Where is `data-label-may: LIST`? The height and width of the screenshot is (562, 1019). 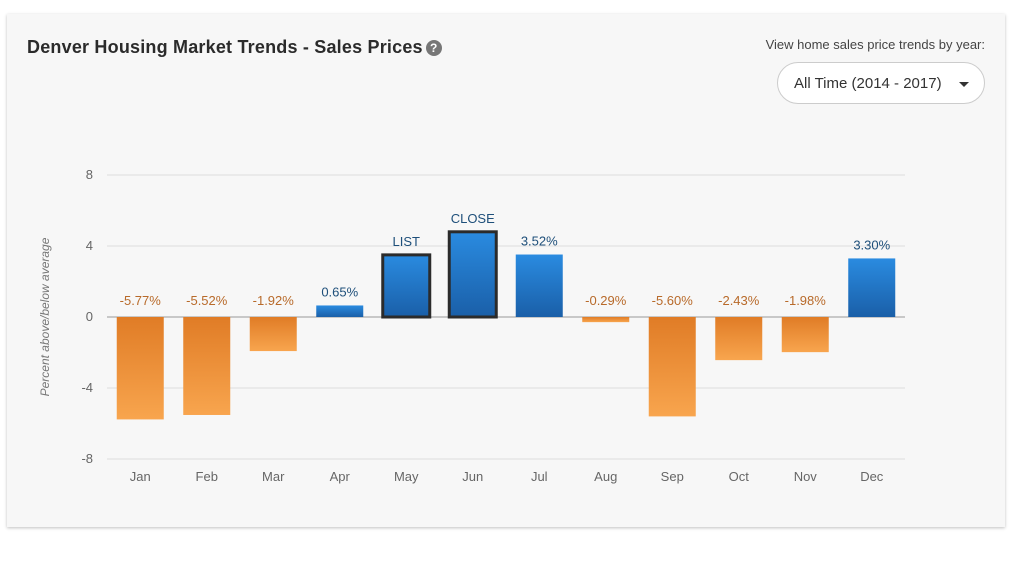 data-label-may: LIST is located at coordinates (407, 241).